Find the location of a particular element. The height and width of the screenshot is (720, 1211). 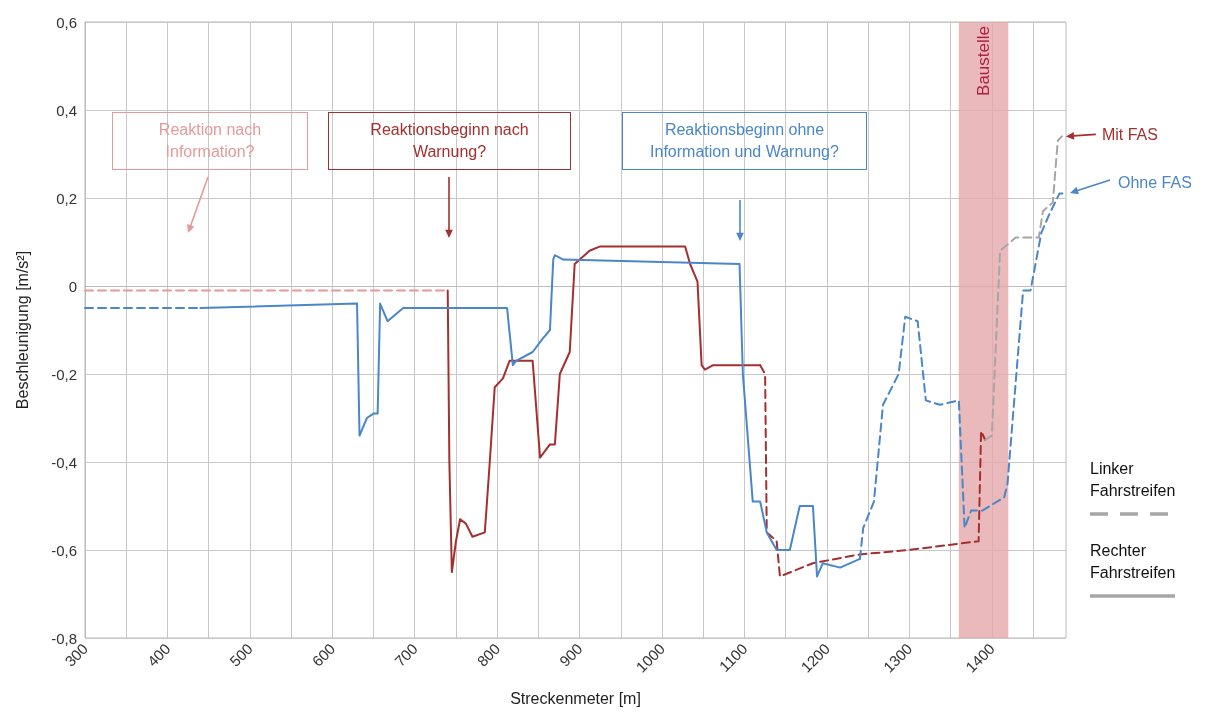

line-series is located at coordinates (1023, 288).